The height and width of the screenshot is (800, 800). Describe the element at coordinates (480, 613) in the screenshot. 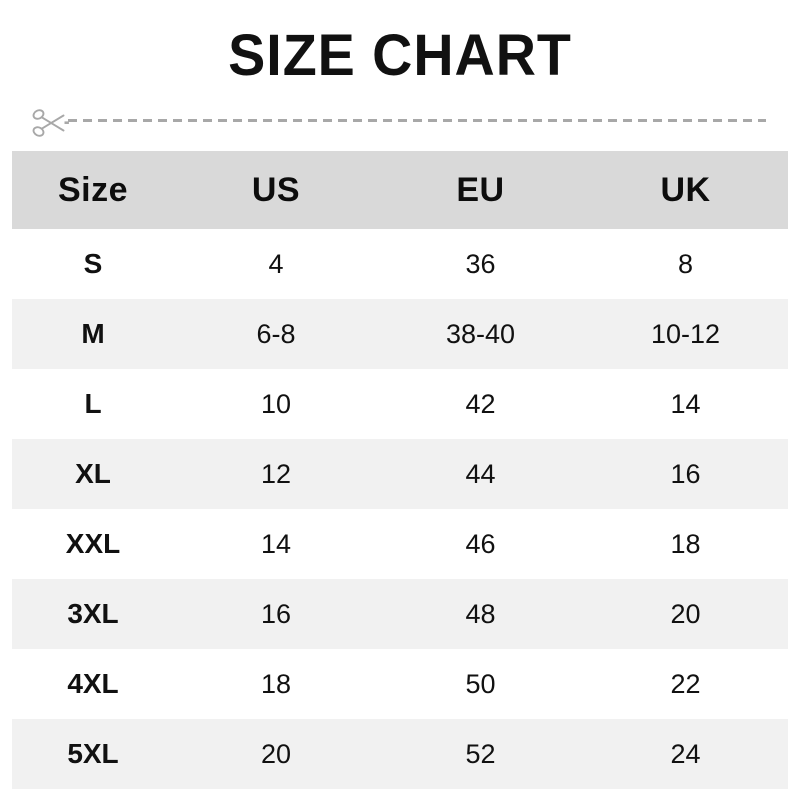

I see `cell-eu: 48` at that location.